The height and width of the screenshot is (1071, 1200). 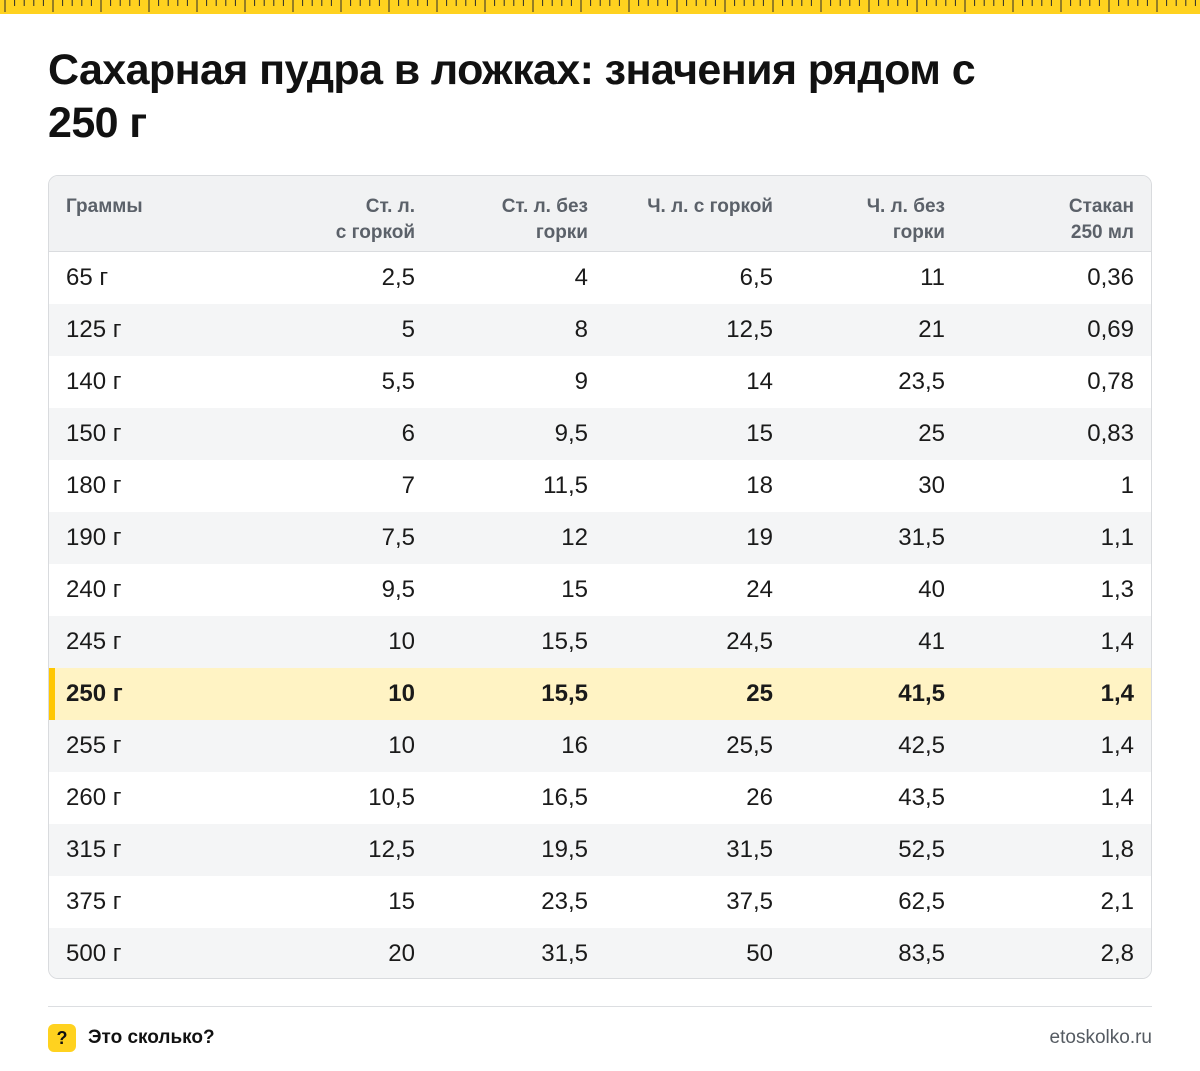 I want to click on cell-tbsp-level: 16,5, so click(x=564, y=797).